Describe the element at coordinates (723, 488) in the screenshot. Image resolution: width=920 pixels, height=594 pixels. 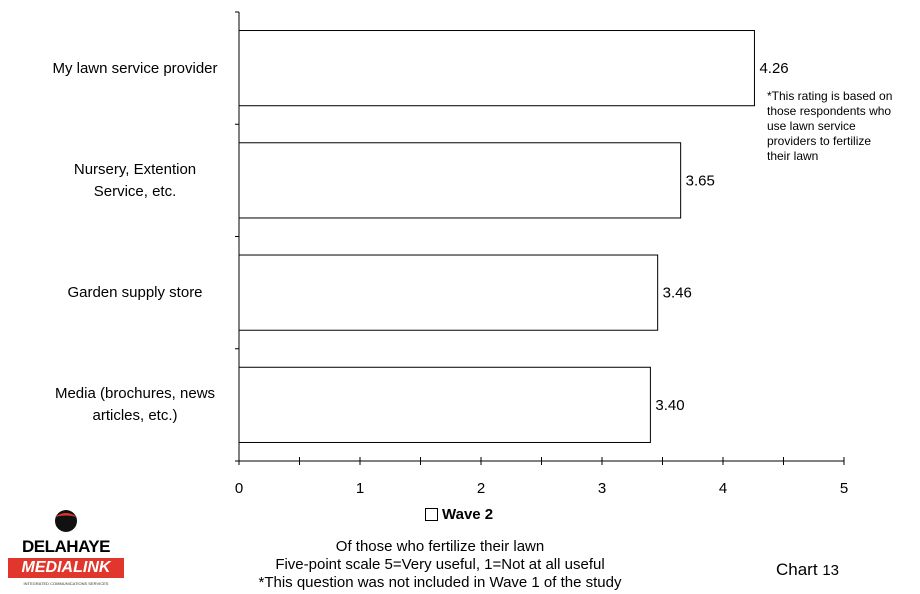
I see `x-tick-label: 4` at that location.